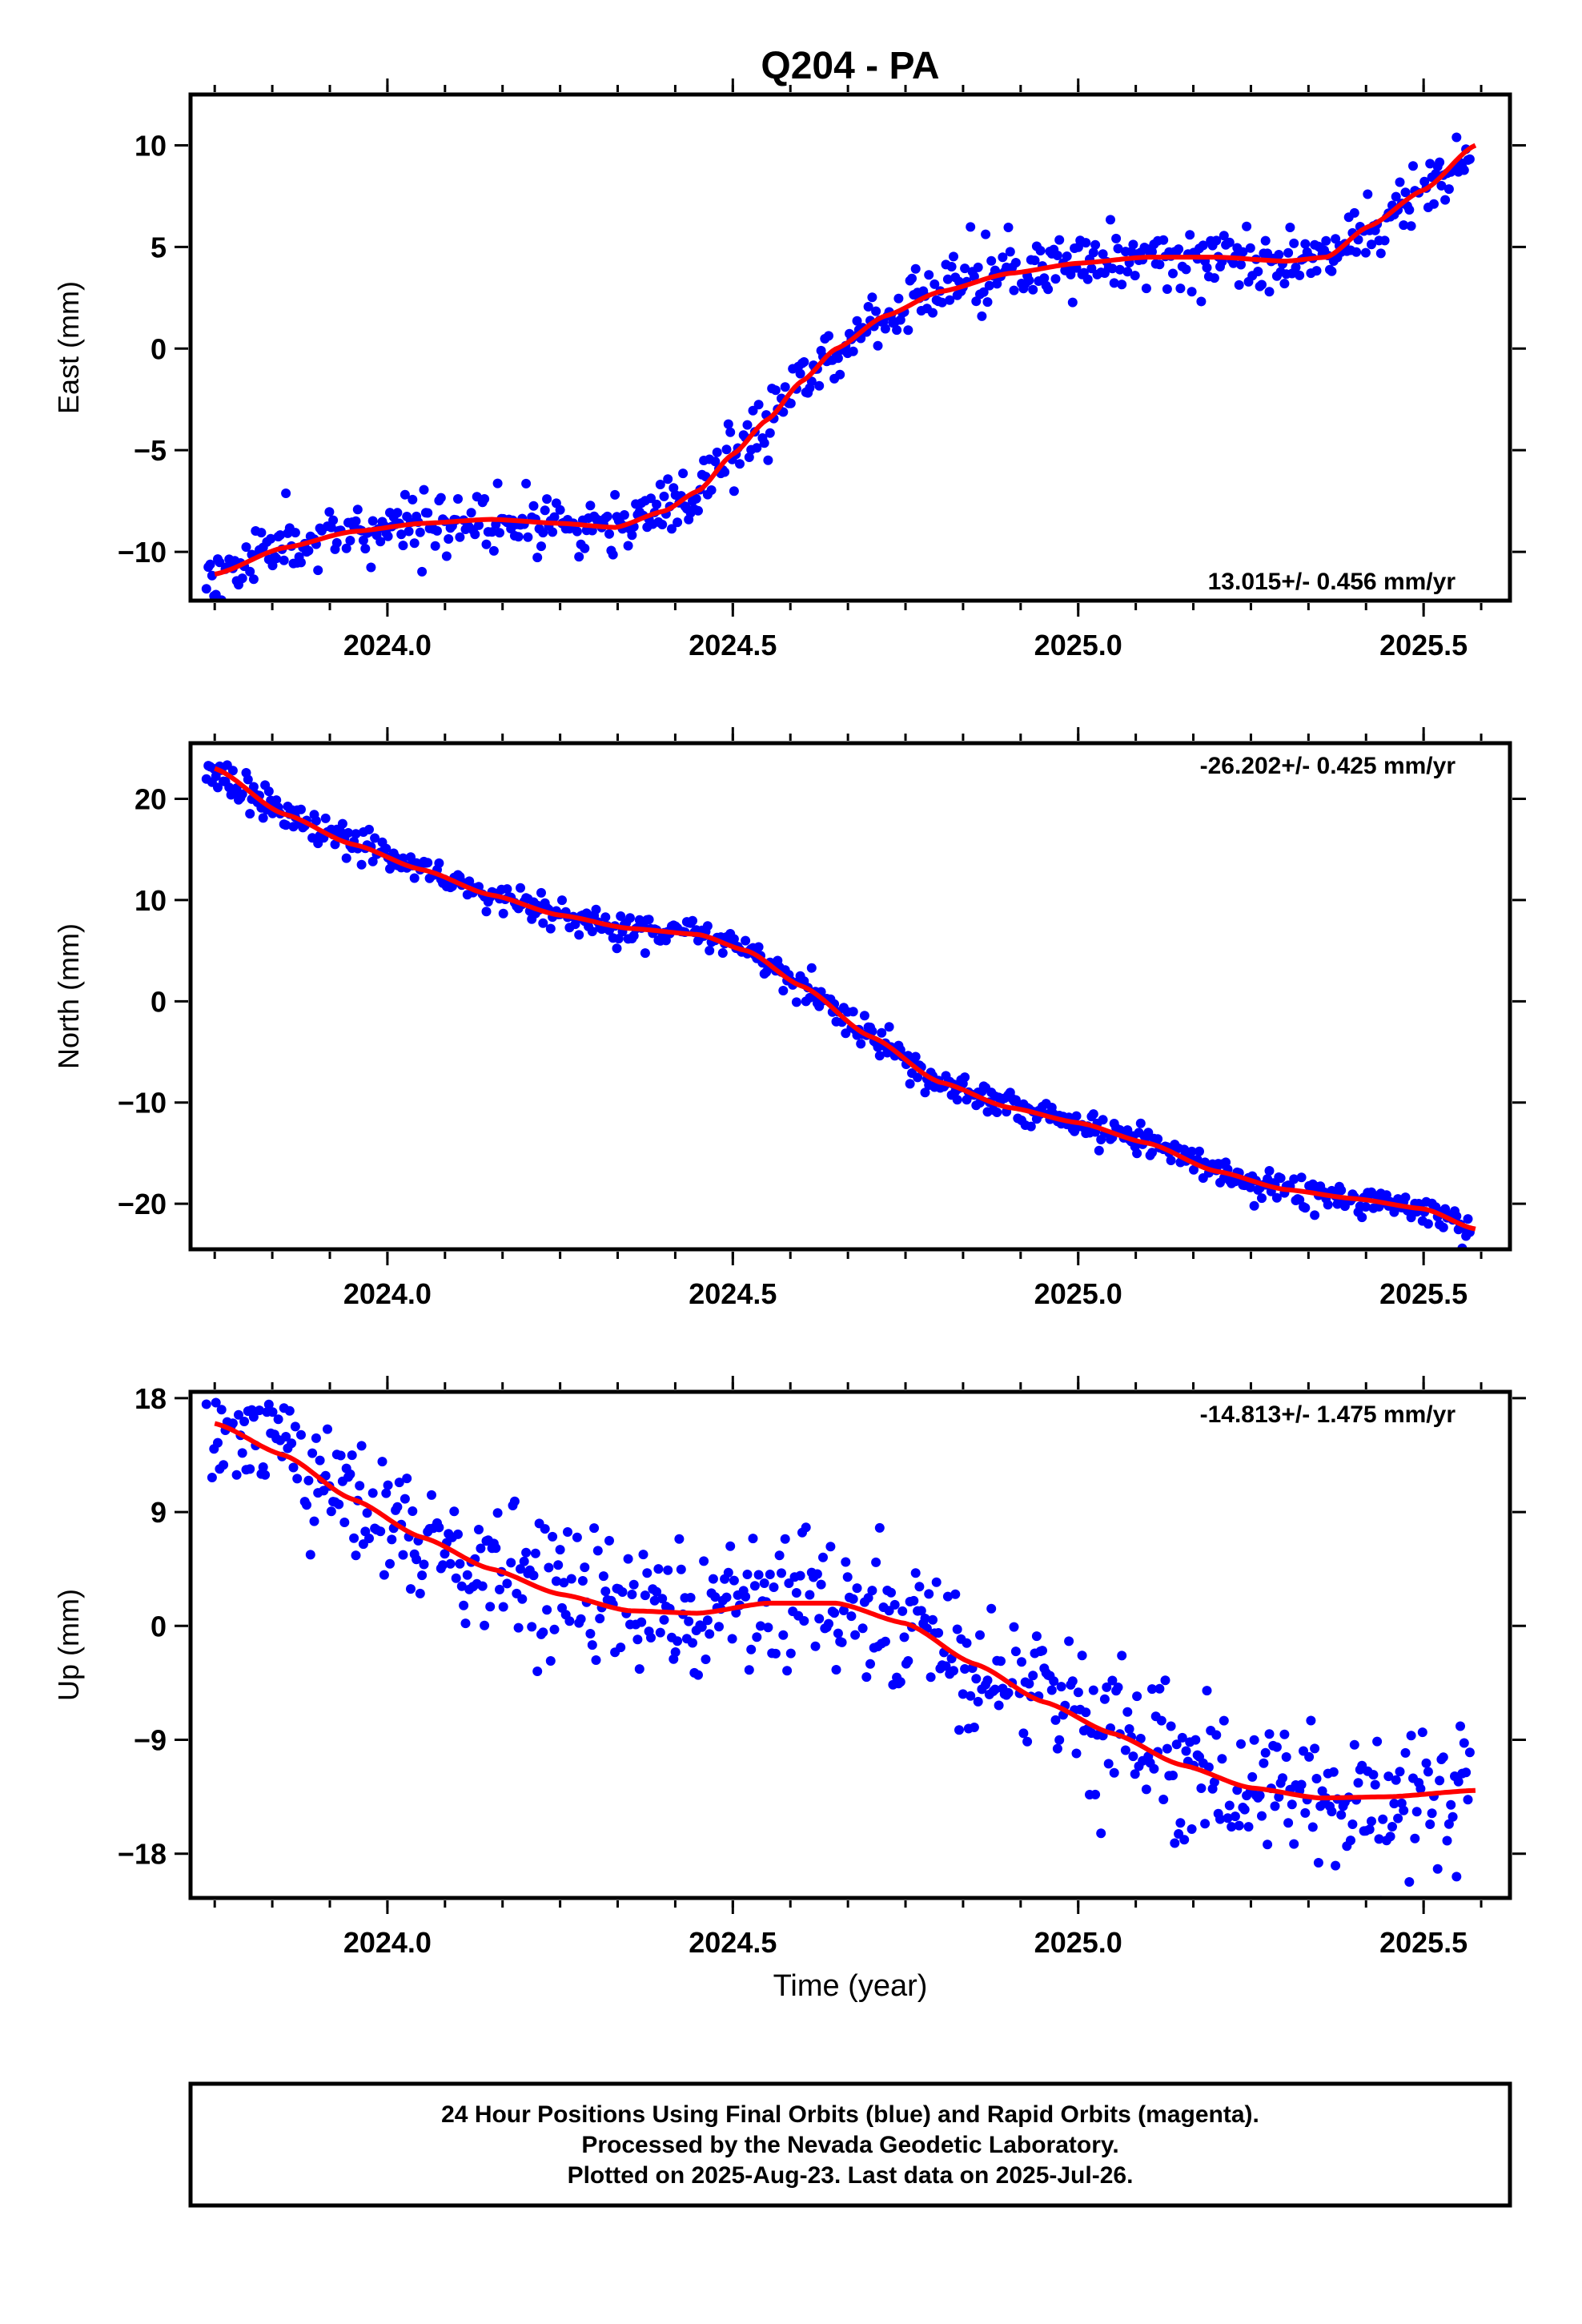  Describe the element at coordinates (850, 1986) in the screenshot. I see `x-axis-label: Time (year)` at that location.